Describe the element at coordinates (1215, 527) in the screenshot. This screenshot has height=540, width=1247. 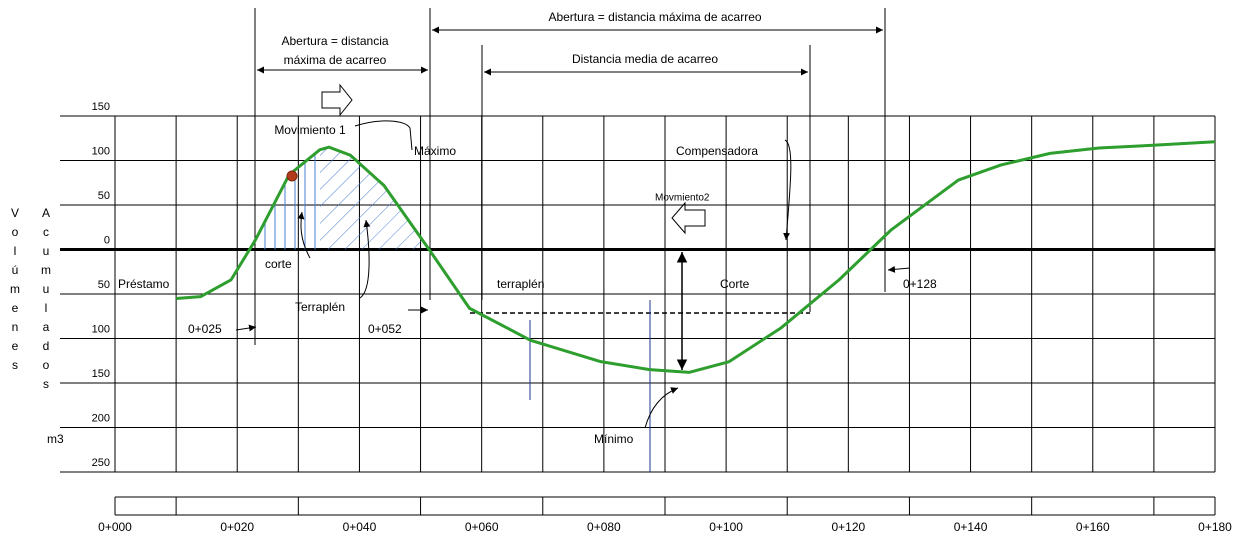
I see `x-tick-label: 0+180` at that location.